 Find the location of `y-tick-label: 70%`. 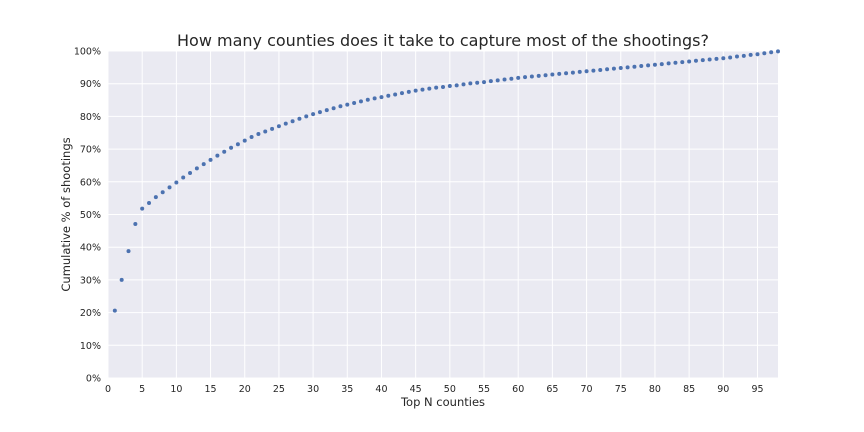

y-tick-label: 70% is located at coordinates (90, 150).